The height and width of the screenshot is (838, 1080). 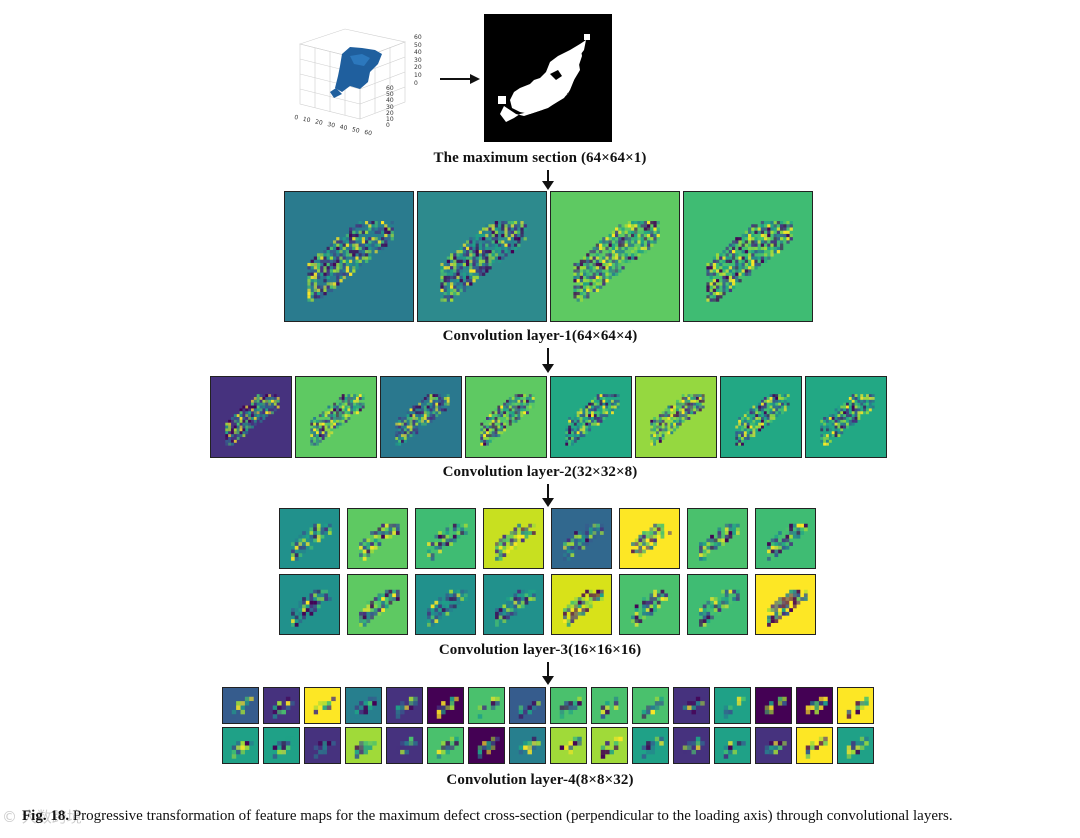 I want to click on conv-layer-4-caption: Convolution layer-4(8×8×32), so click(x=540, y=780).